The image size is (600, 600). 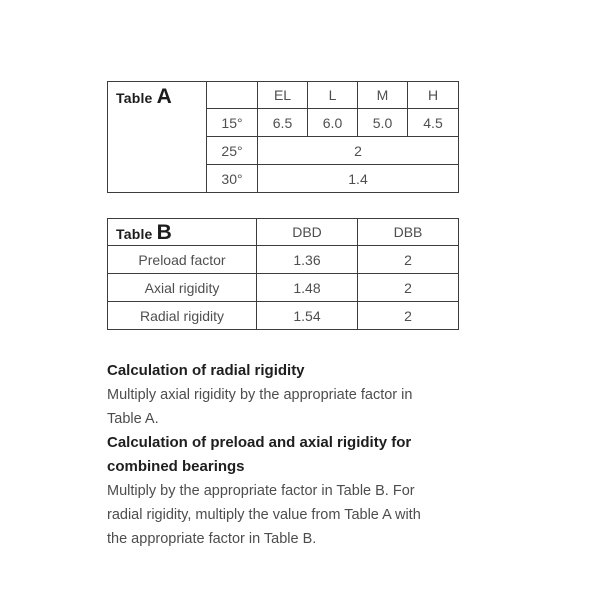 What do you see at coordinates (282, 95) in the screenshot?
I see `table-a-col-header: EL` at bounding box center [282, 95].